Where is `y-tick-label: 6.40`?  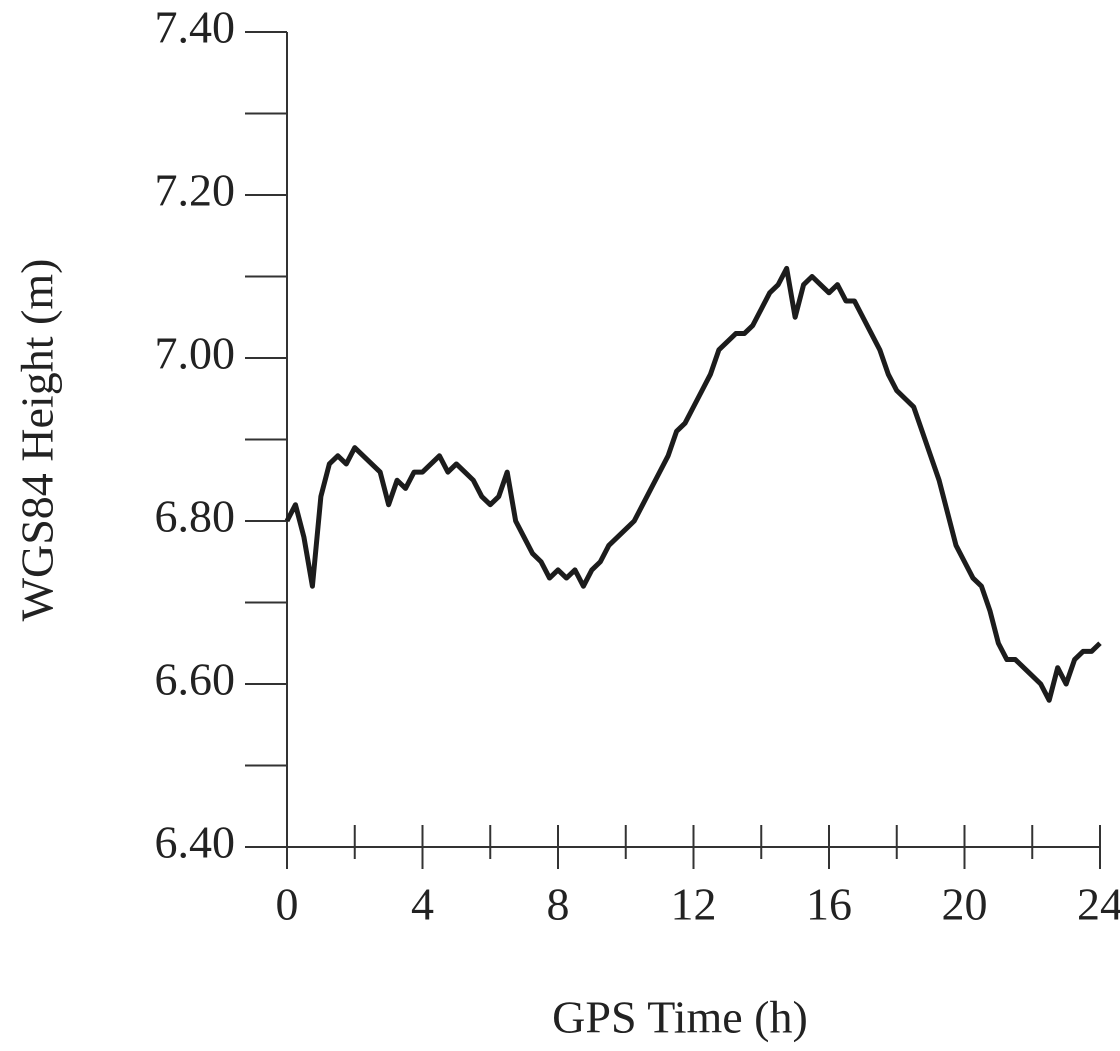
y-tick-label: 6.40 is located at coordinates (195, 842).